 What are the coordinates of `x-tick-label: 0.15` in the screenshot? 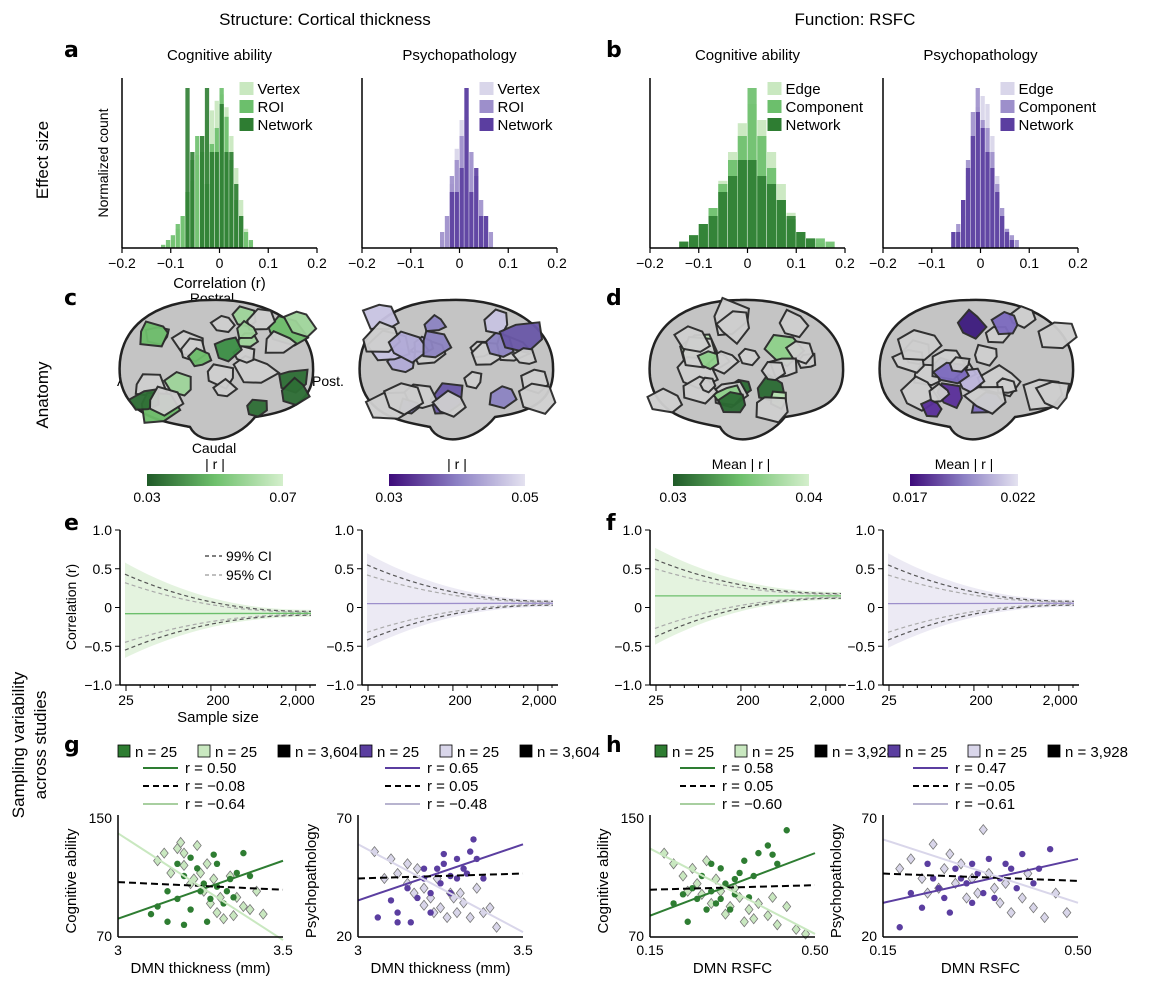 It's located at (649, 950).